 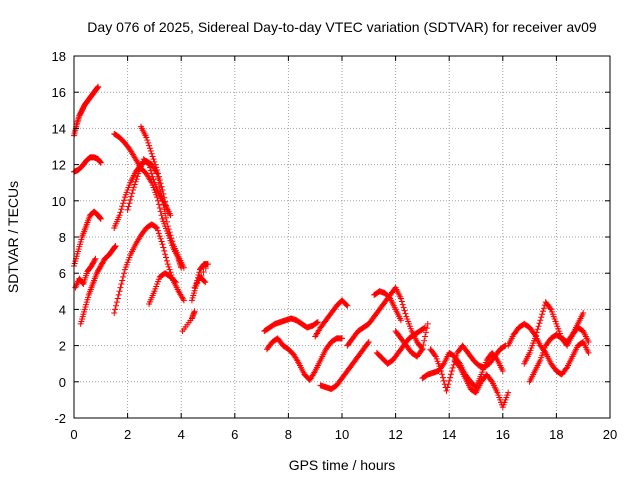 What do you see at coordinates (59, 165) in the screenshot?
I see `y-tick-label: 12` at bounding box center [59, 165].